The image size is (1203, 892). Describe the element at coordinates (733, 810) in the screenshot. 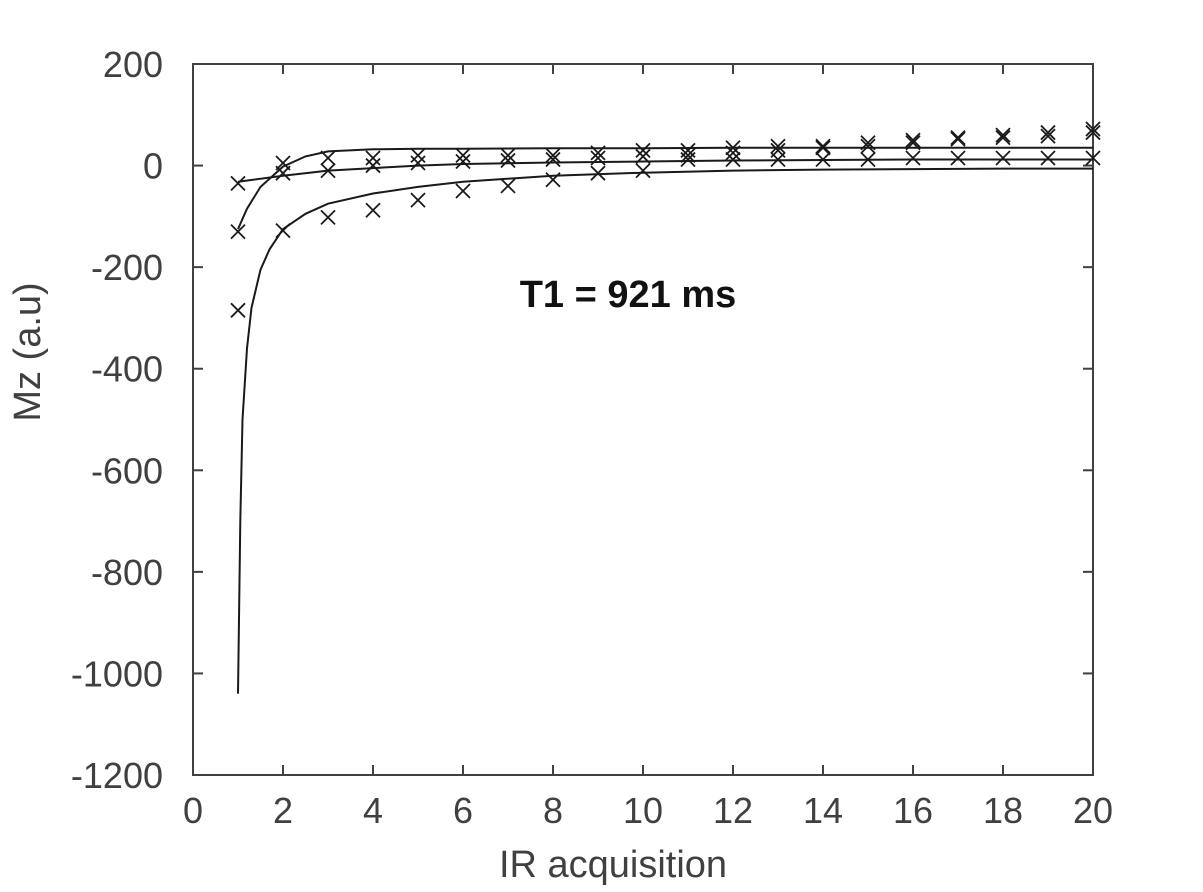

I see `x-tick-label: 12` at that location.